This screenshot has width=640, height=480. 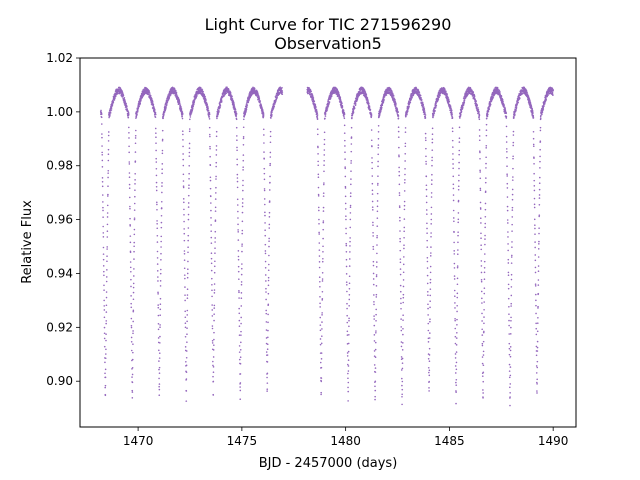 I want to click on y-tick-label: 0.98, so click(x=59, y=166).